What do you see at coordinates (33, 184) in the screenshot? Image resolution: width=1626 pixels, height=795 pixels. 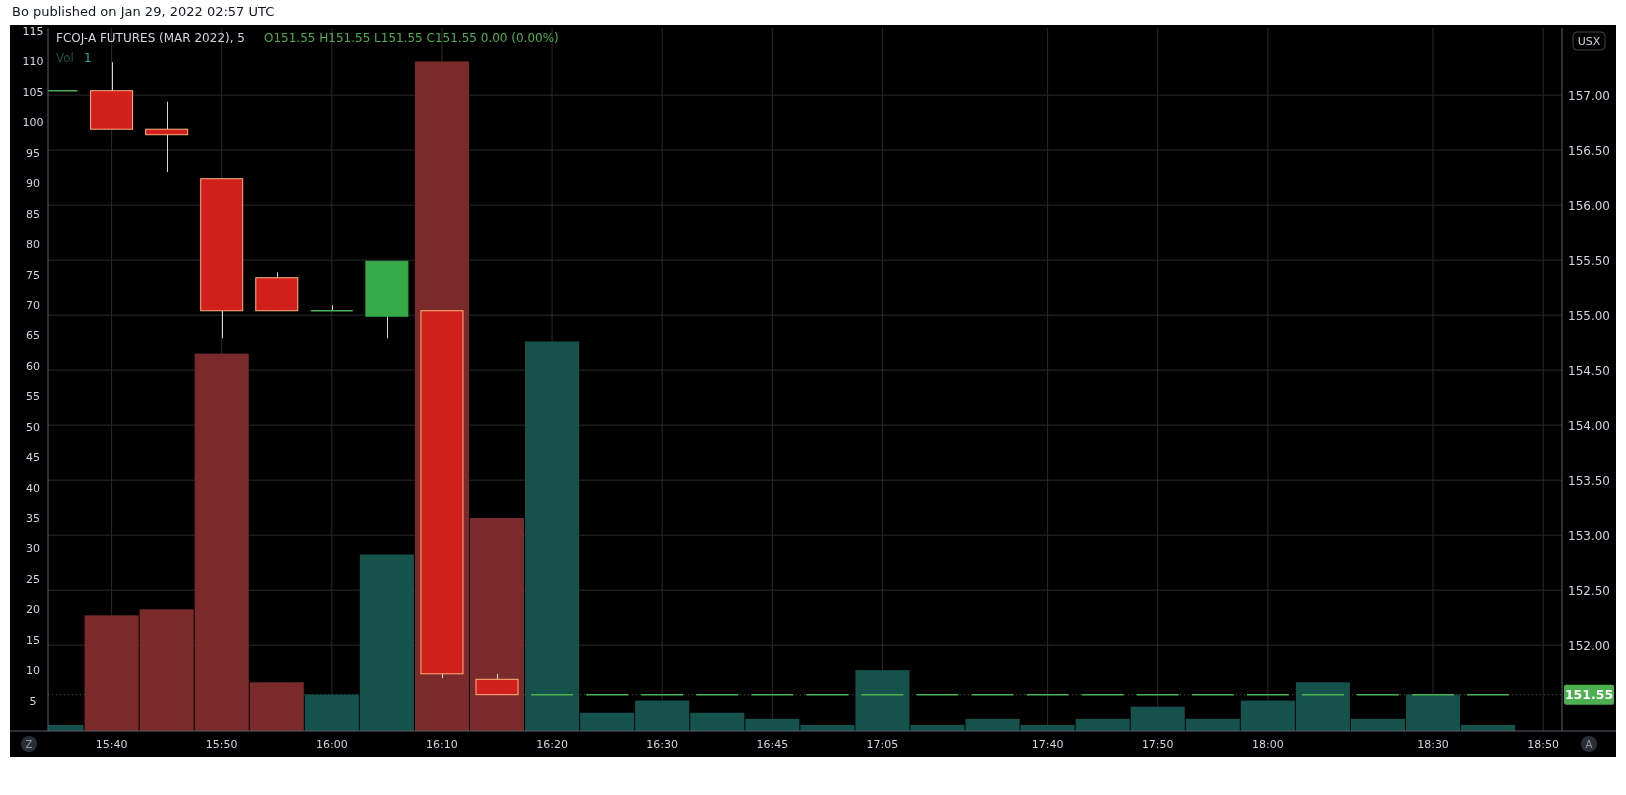 I see `y-tick-label: 90` at bounding box center [33, 184].